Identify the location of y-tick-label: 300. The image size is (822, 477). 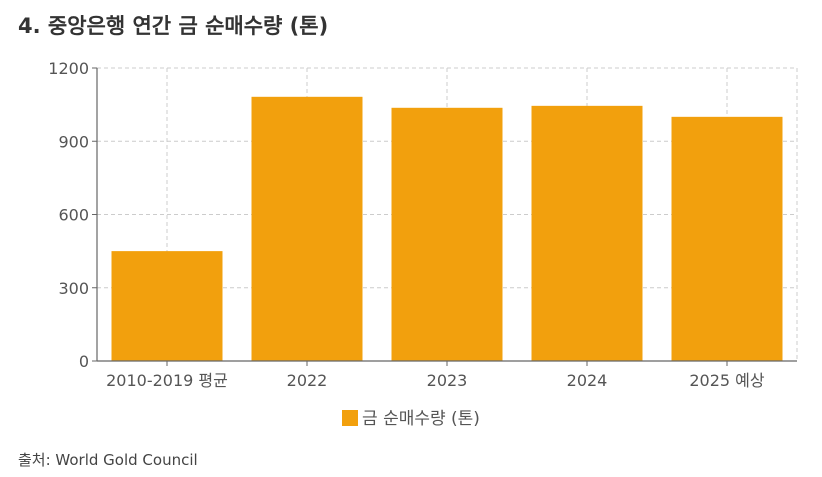
(73, 288).